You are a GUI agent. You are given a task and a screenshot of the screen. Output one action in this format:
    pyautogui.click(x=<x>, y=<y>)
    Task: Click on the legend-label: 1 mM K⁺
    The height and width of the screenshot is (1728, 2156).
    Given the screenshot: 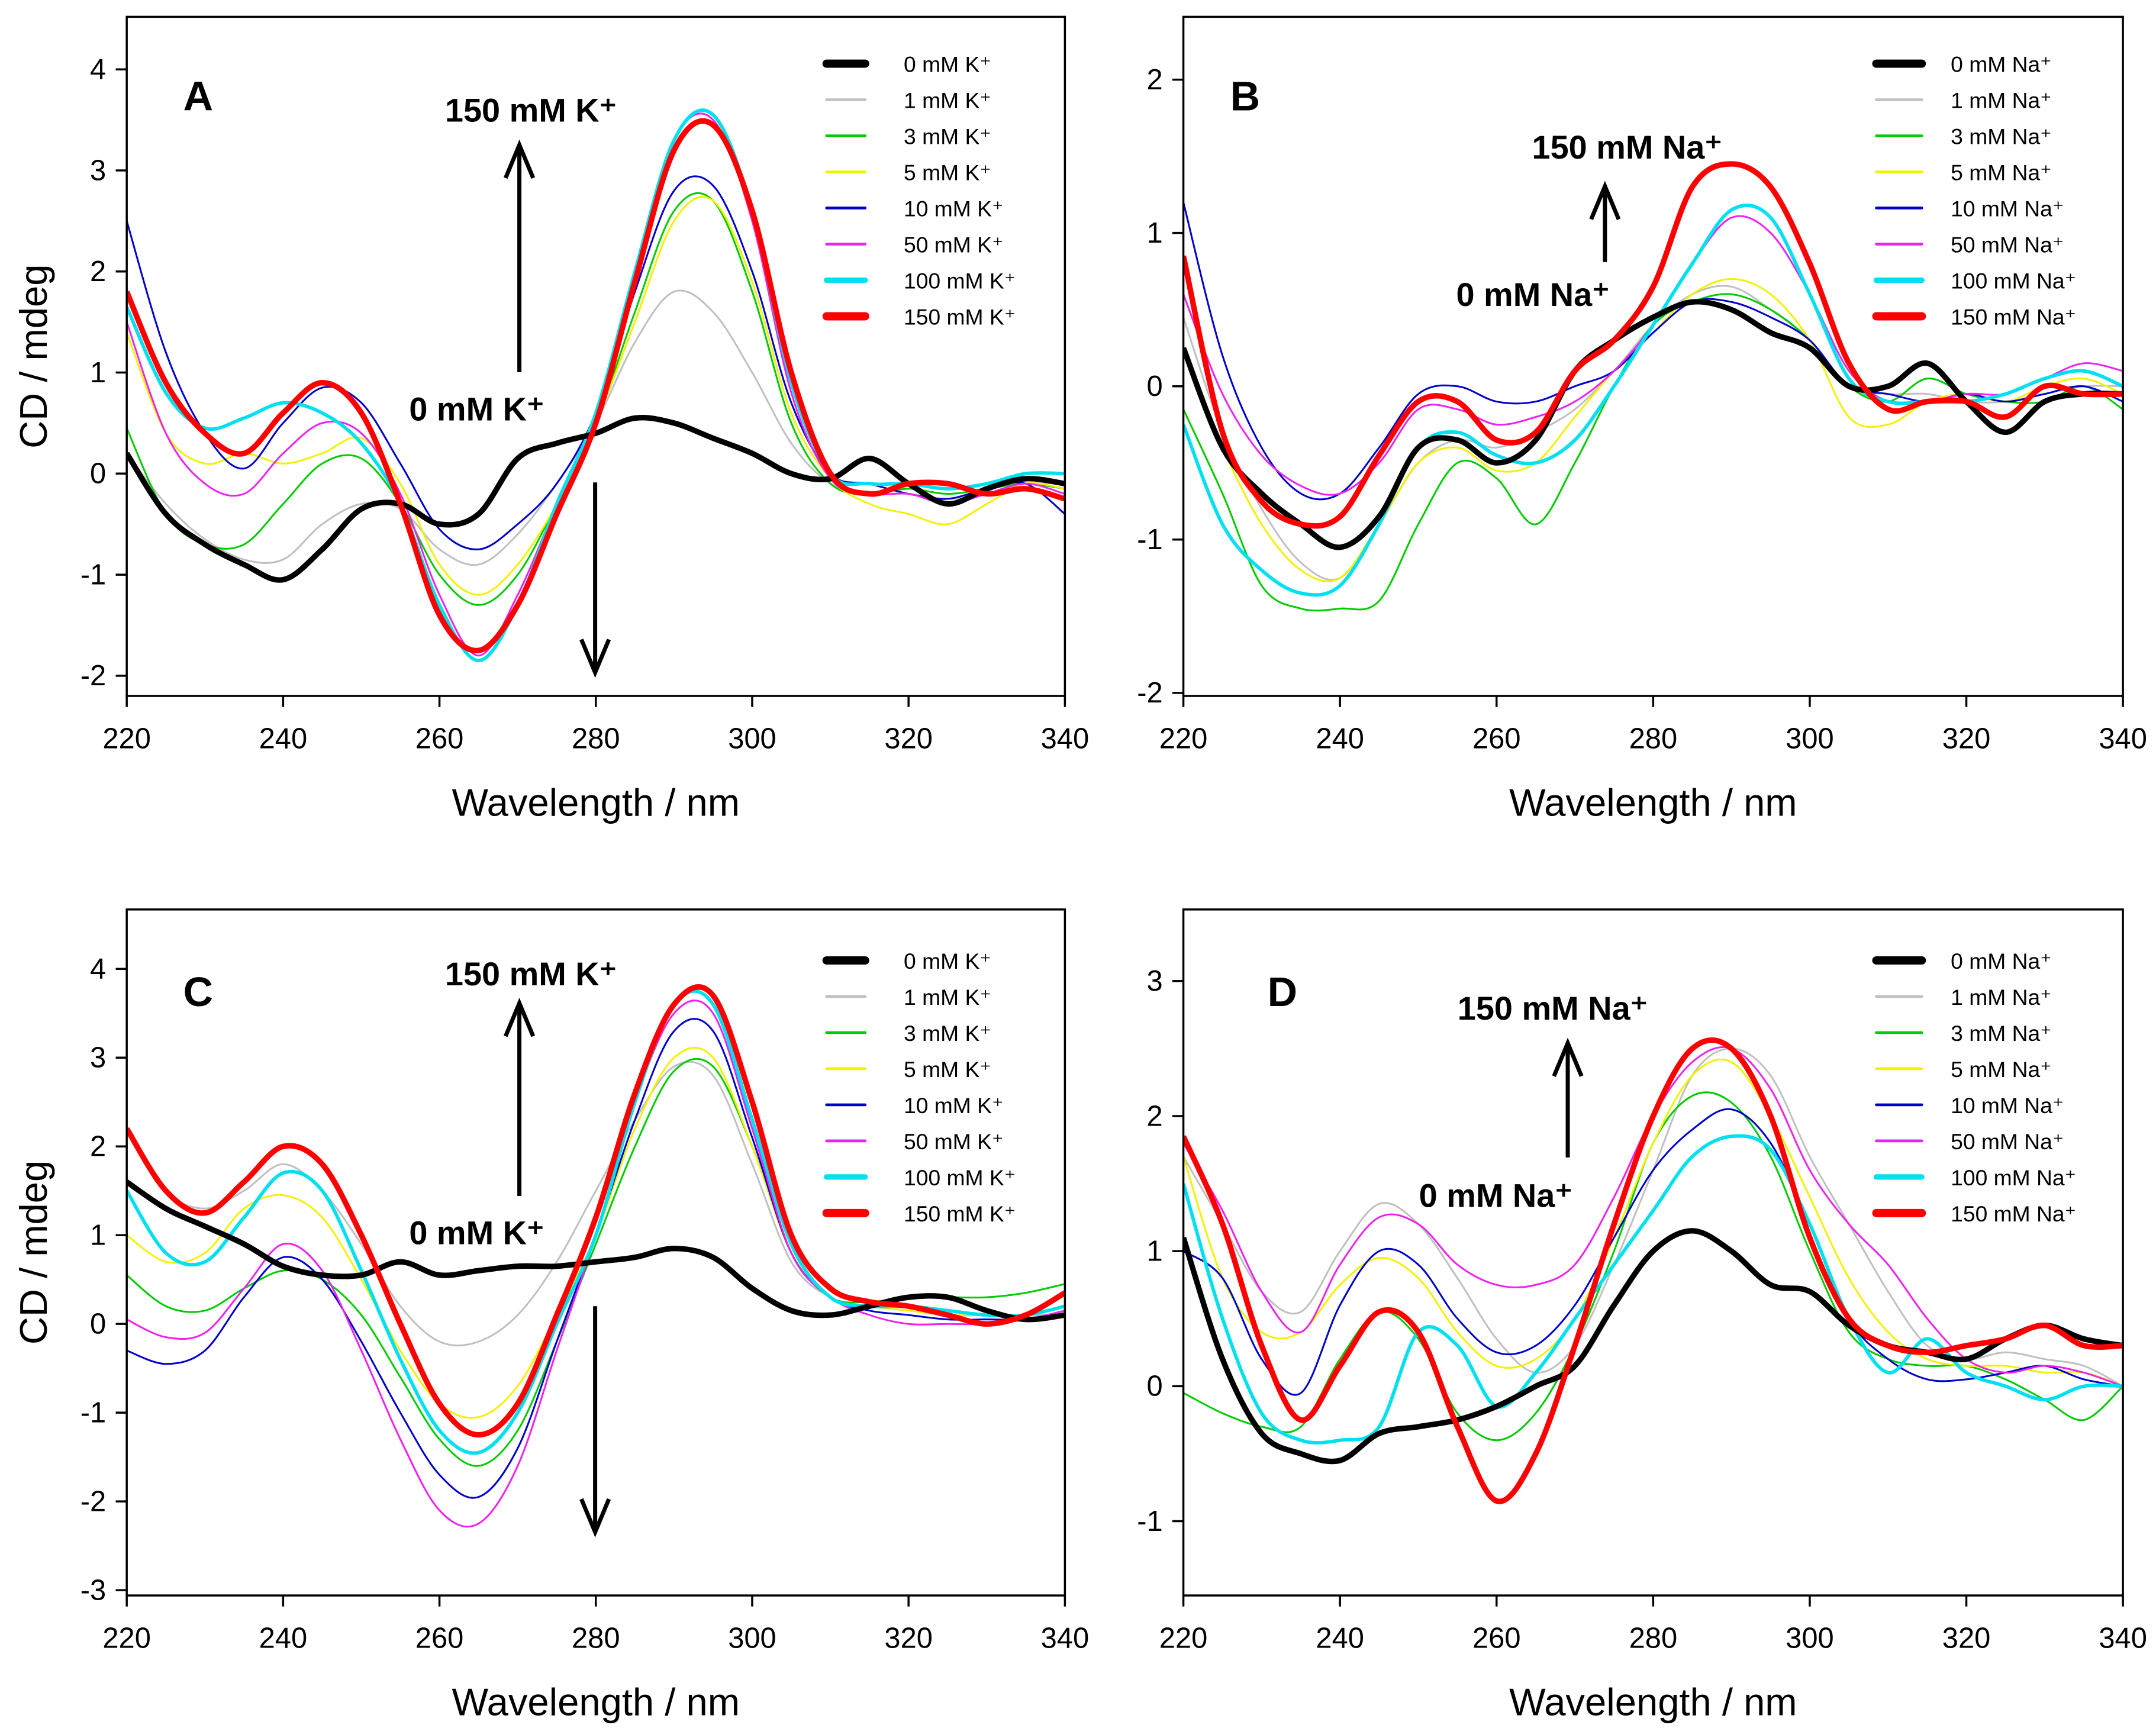 What is the action you would take?
    pyautogui.click(x=947, y=100)
    